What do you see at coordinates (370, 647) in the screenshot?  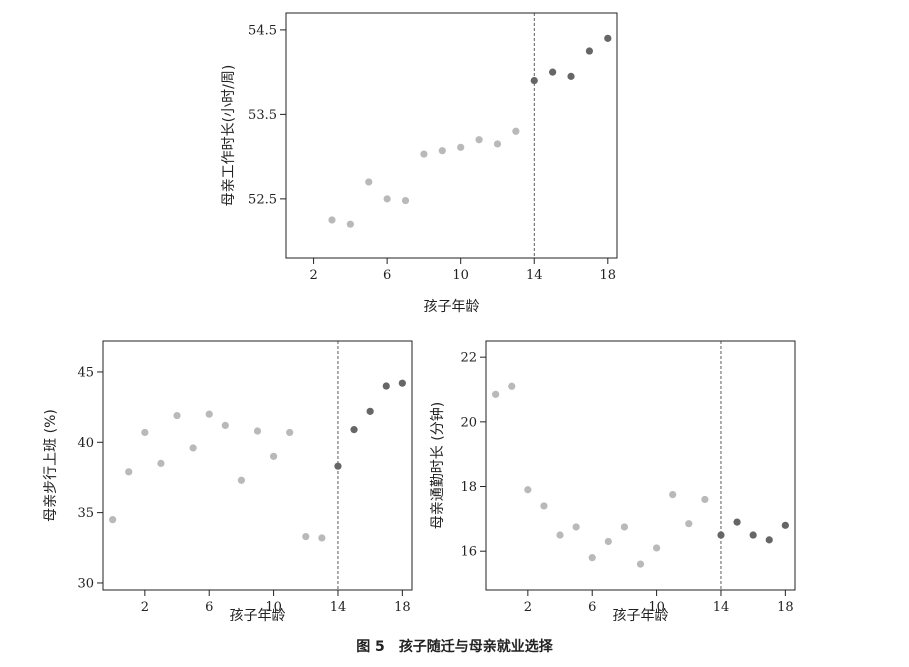 I see `figure-number: 图 5` at bounding box center [370, 647].